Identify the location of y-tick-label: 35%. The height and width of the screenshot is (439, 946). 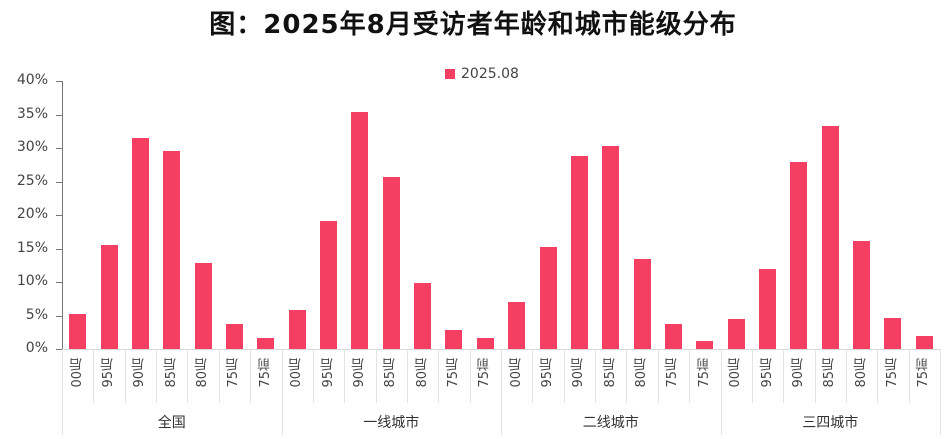
(32, 113).